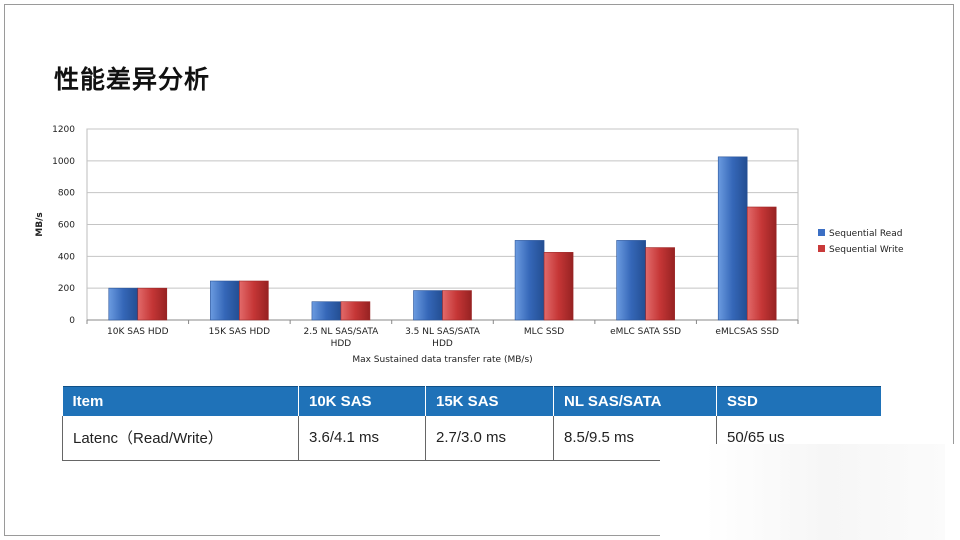 This screenshot has height=540, width=960. Describe the element at coordinates (443, 332) in the screenshot. I see `x-tick-label: 3.5 NL SAS/SATA` at that location.